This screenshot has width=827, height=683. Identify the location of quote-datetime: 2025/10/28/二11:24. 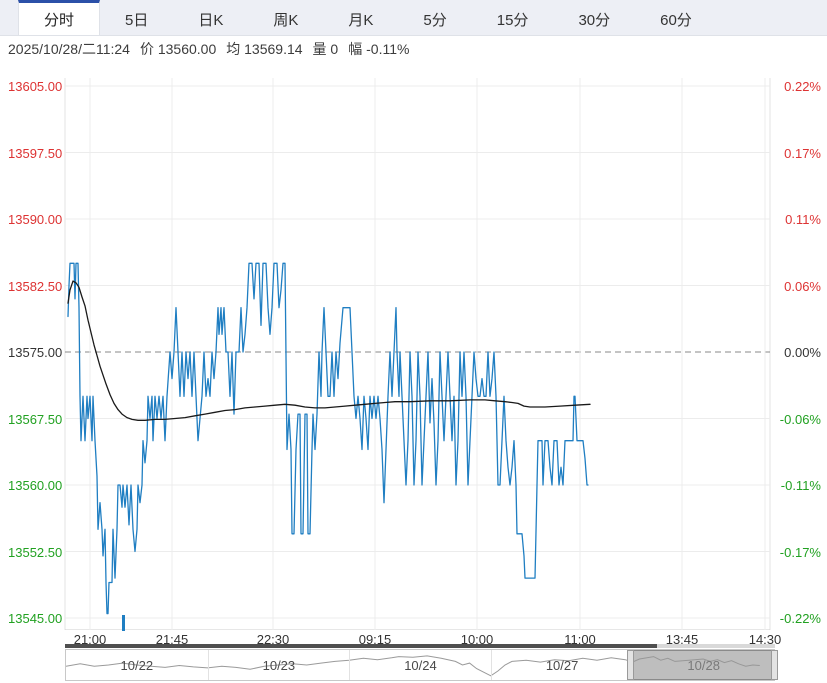
(69, 49).